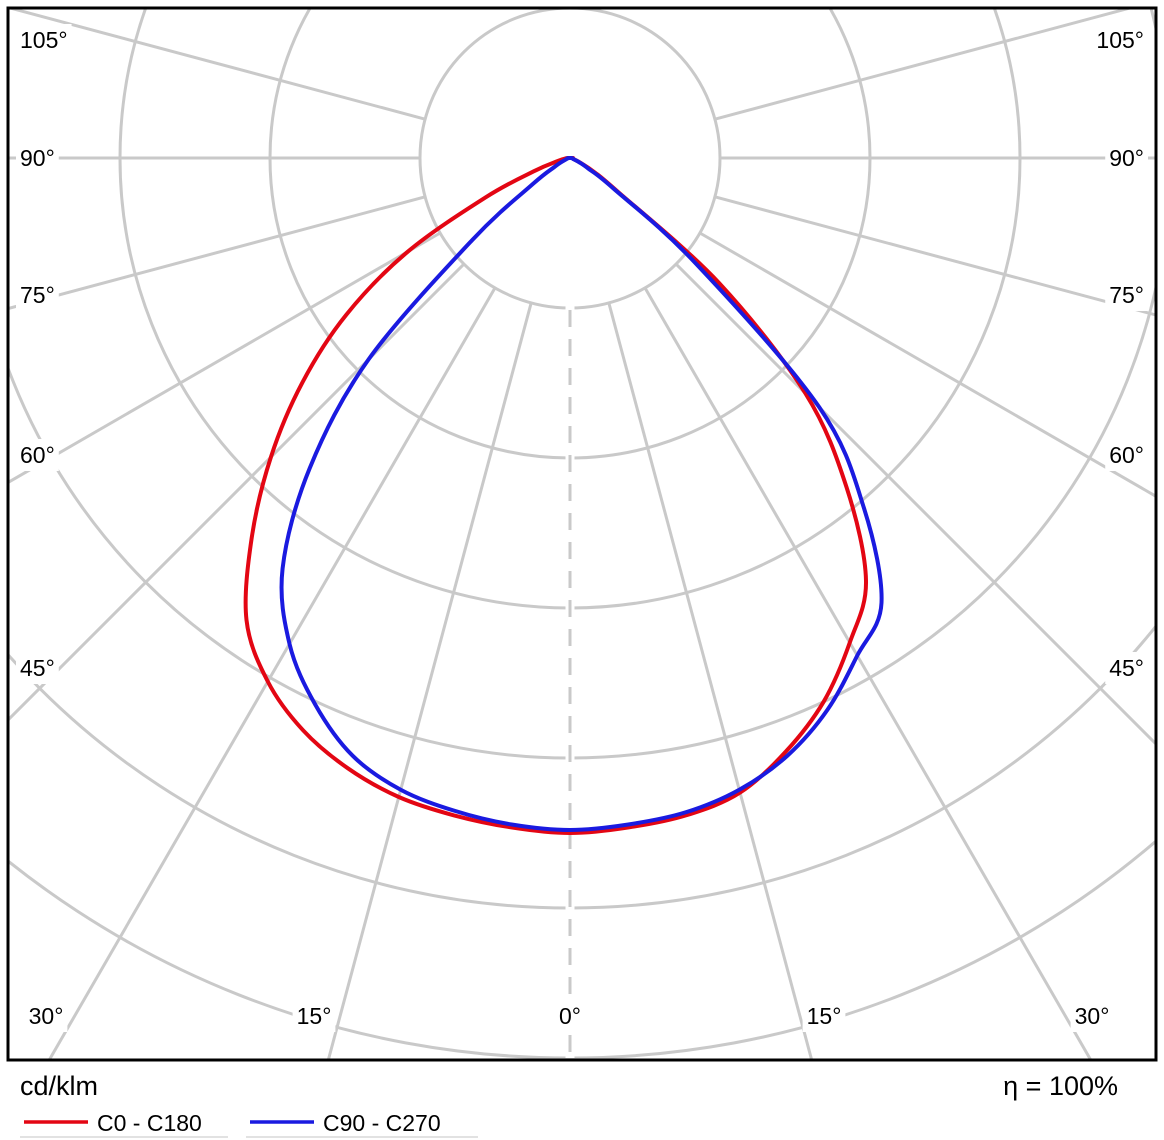 This screenshot has height=1140, width=1164. What do you see at coordinates (382, 1123) in the screenshot?
I see `legend-label-c90-c270: C90 - C270` at bounding box center [382, 1123].